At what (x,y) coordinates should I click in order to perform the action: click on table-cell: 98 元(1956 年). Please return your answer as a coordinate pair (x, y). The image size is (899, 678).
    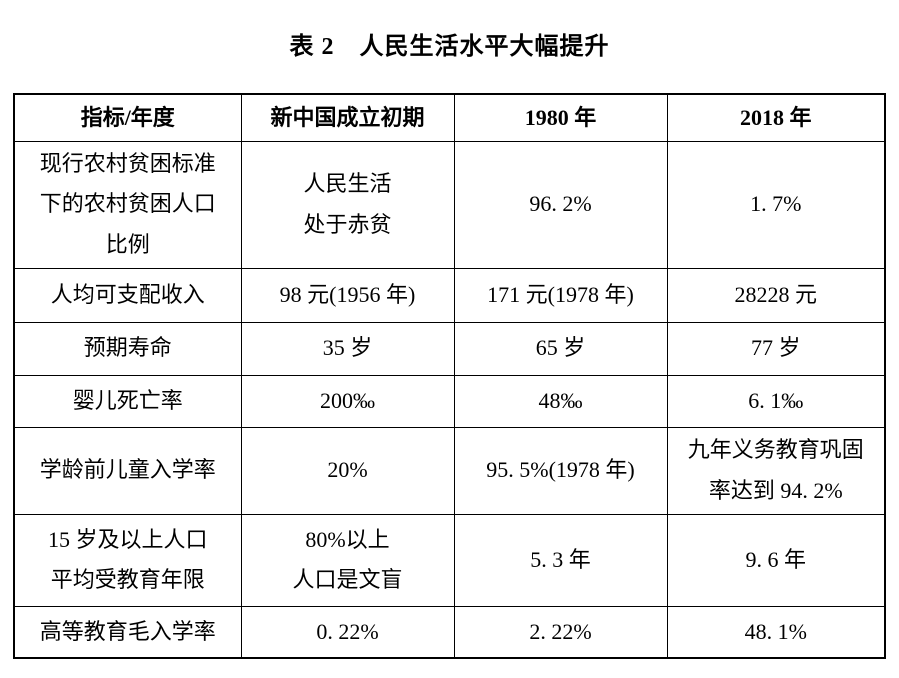
    Looking at the image, I should click on (347, 295).